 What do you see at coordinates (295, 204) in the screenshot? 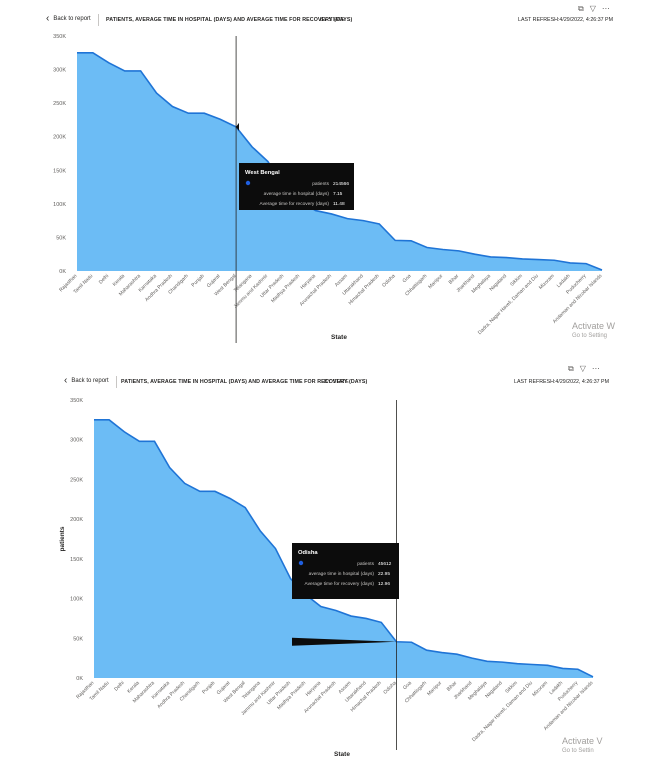
I see `tooltip-row-label: Average time for recovery (days)` at bounding box center [295, 204].